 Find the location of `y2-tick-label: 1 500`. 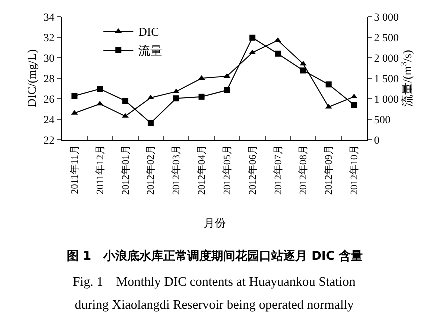

y2-tick-label: 1 500 is located at coordinates (387, 79).